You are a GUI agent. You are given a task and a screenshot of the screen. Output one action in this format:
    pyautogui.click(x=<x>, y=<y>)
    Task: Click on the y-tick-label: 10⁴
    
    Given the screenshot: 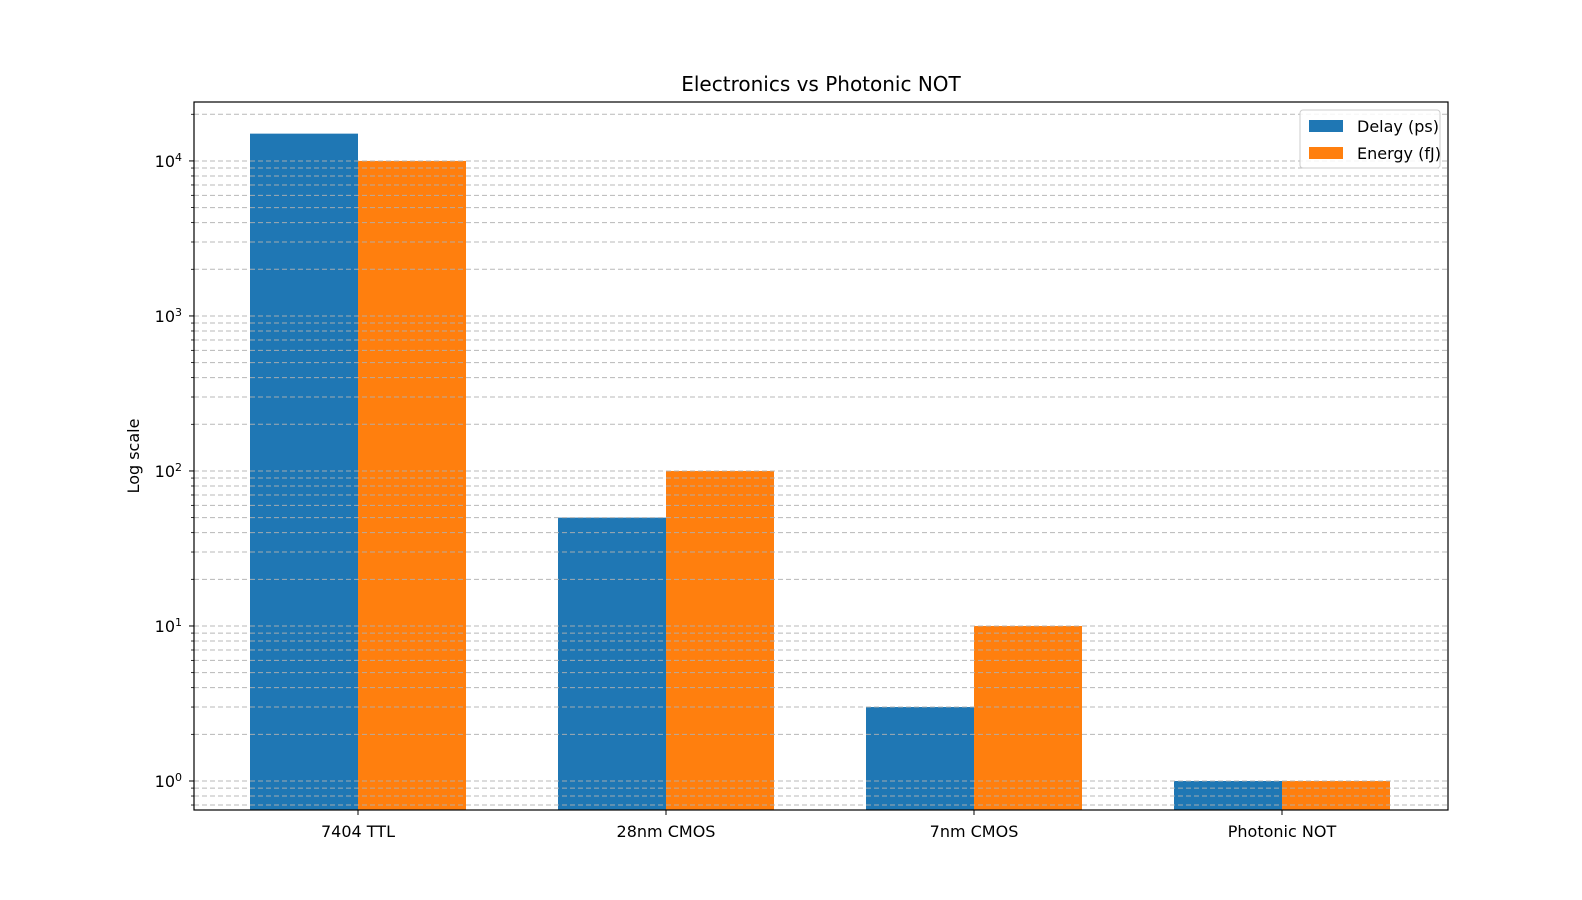 What is the action you would take?
    pyautogui.click(x=168, y=160)
    